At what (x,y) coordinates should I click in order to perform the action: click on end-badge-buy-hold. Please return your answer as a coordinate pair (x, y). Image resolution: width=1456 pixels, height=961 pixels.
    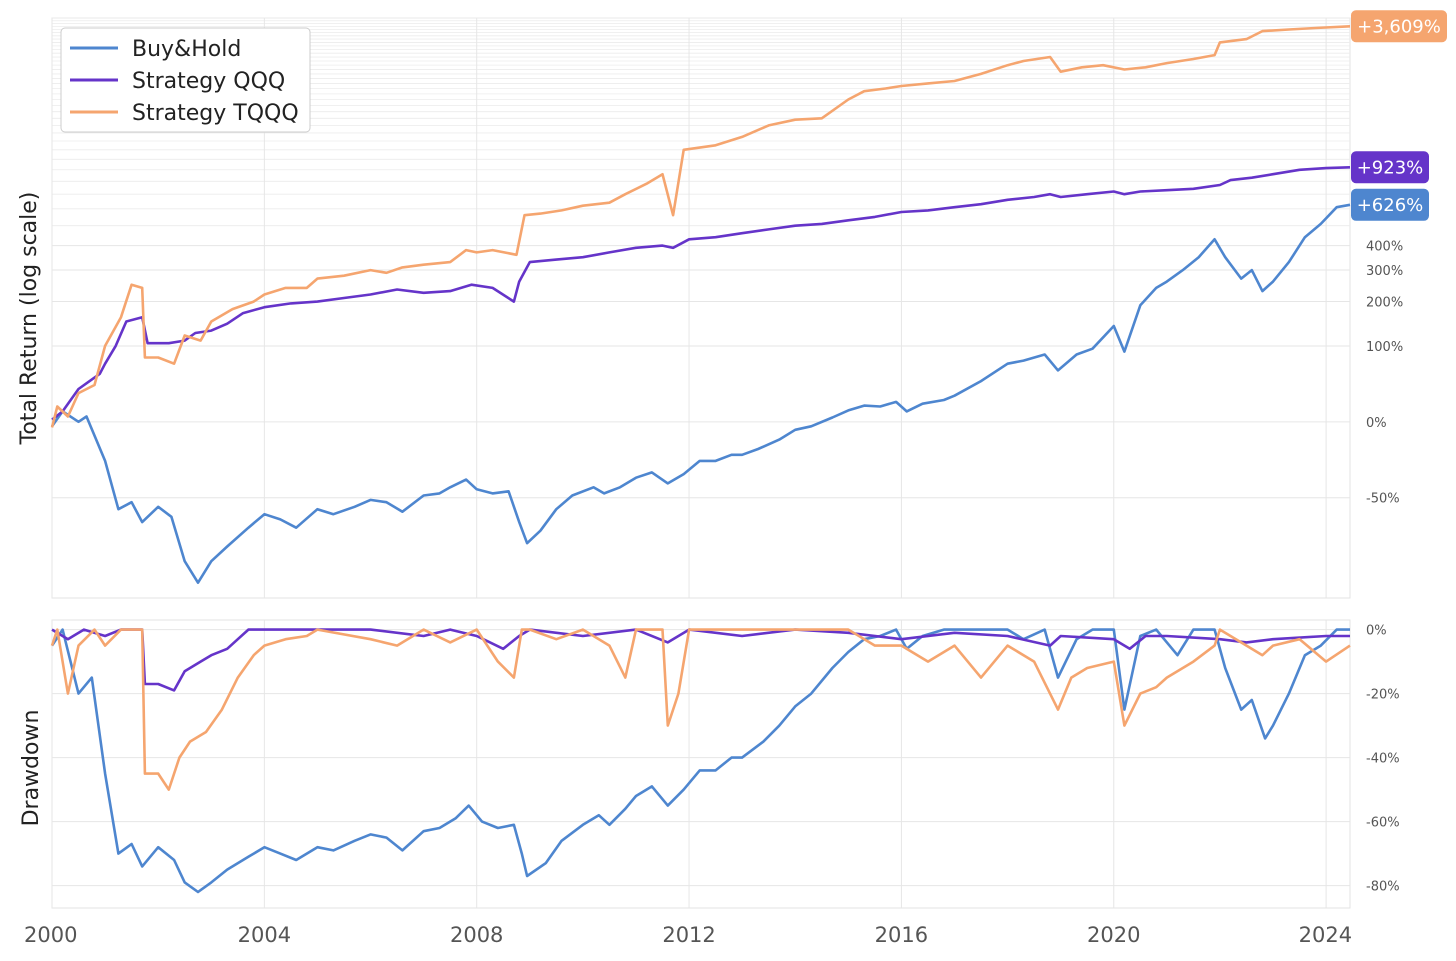
    Looking at the image, I should click on (1390, 204).